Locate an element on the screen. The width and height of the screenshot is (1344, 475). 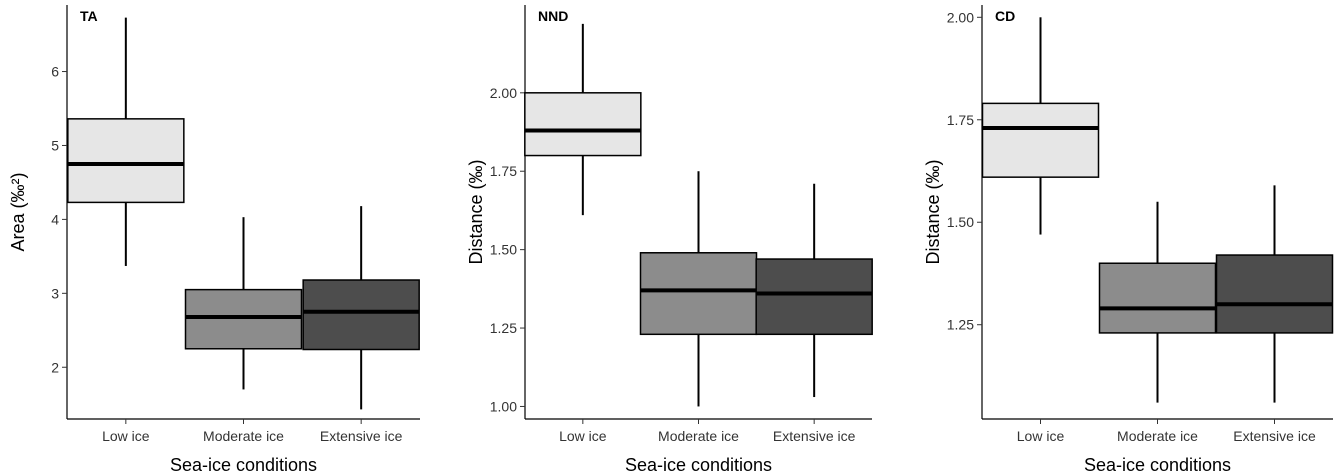
y-axis-title: Area (‰²) is located at coordinates (18, 211).